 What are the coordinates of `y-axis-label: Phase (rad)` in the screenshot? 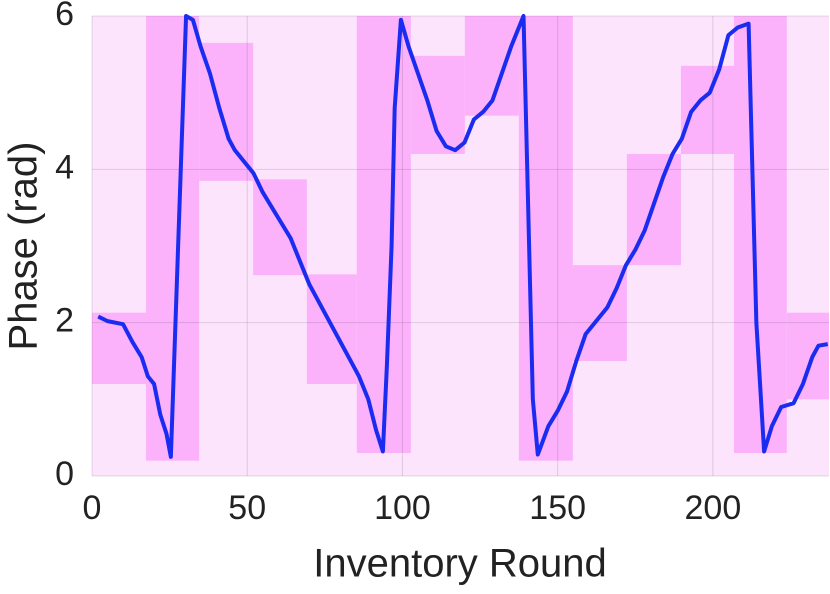 It's located at (24, 246).